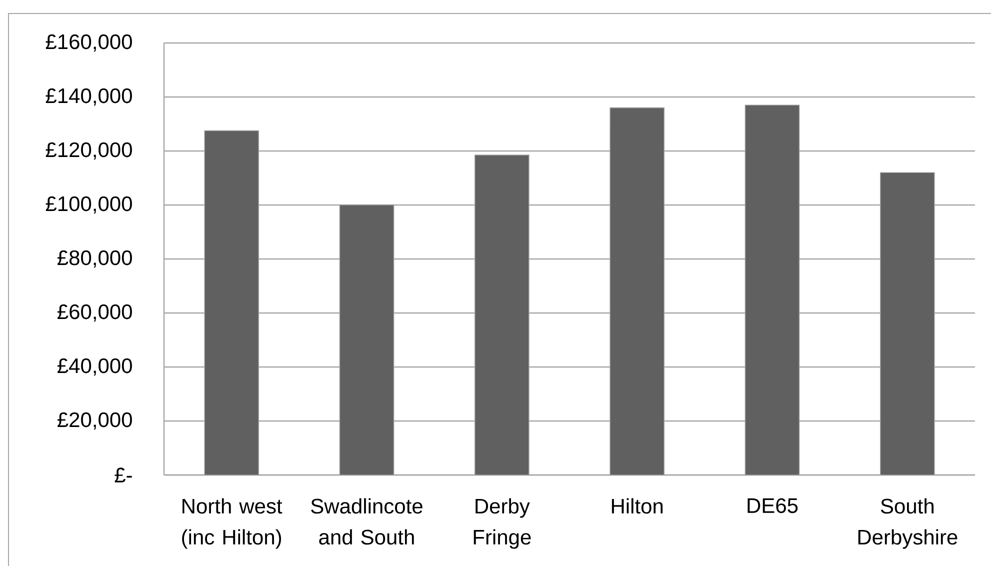  I want to click on y-tick-label: £160,000, so click(89, 43).